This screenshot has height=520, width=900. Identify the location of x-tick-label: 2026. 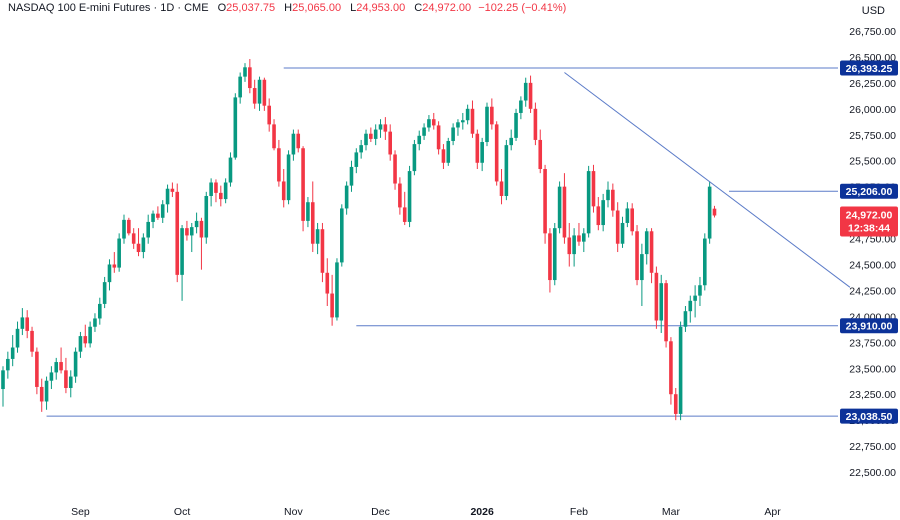
(482, 512).